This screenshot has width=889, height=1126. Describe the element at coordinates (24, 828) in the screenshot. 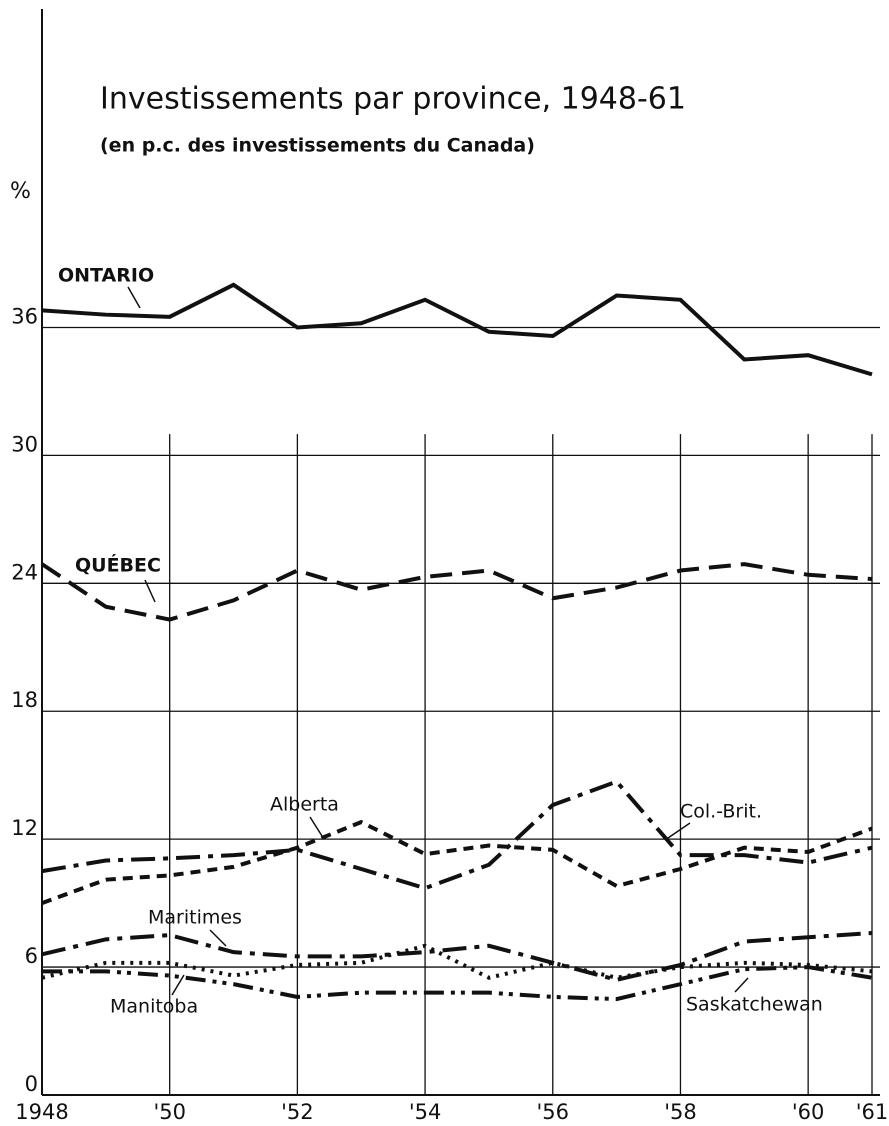

I see `y-tick-label: 12` at that location.